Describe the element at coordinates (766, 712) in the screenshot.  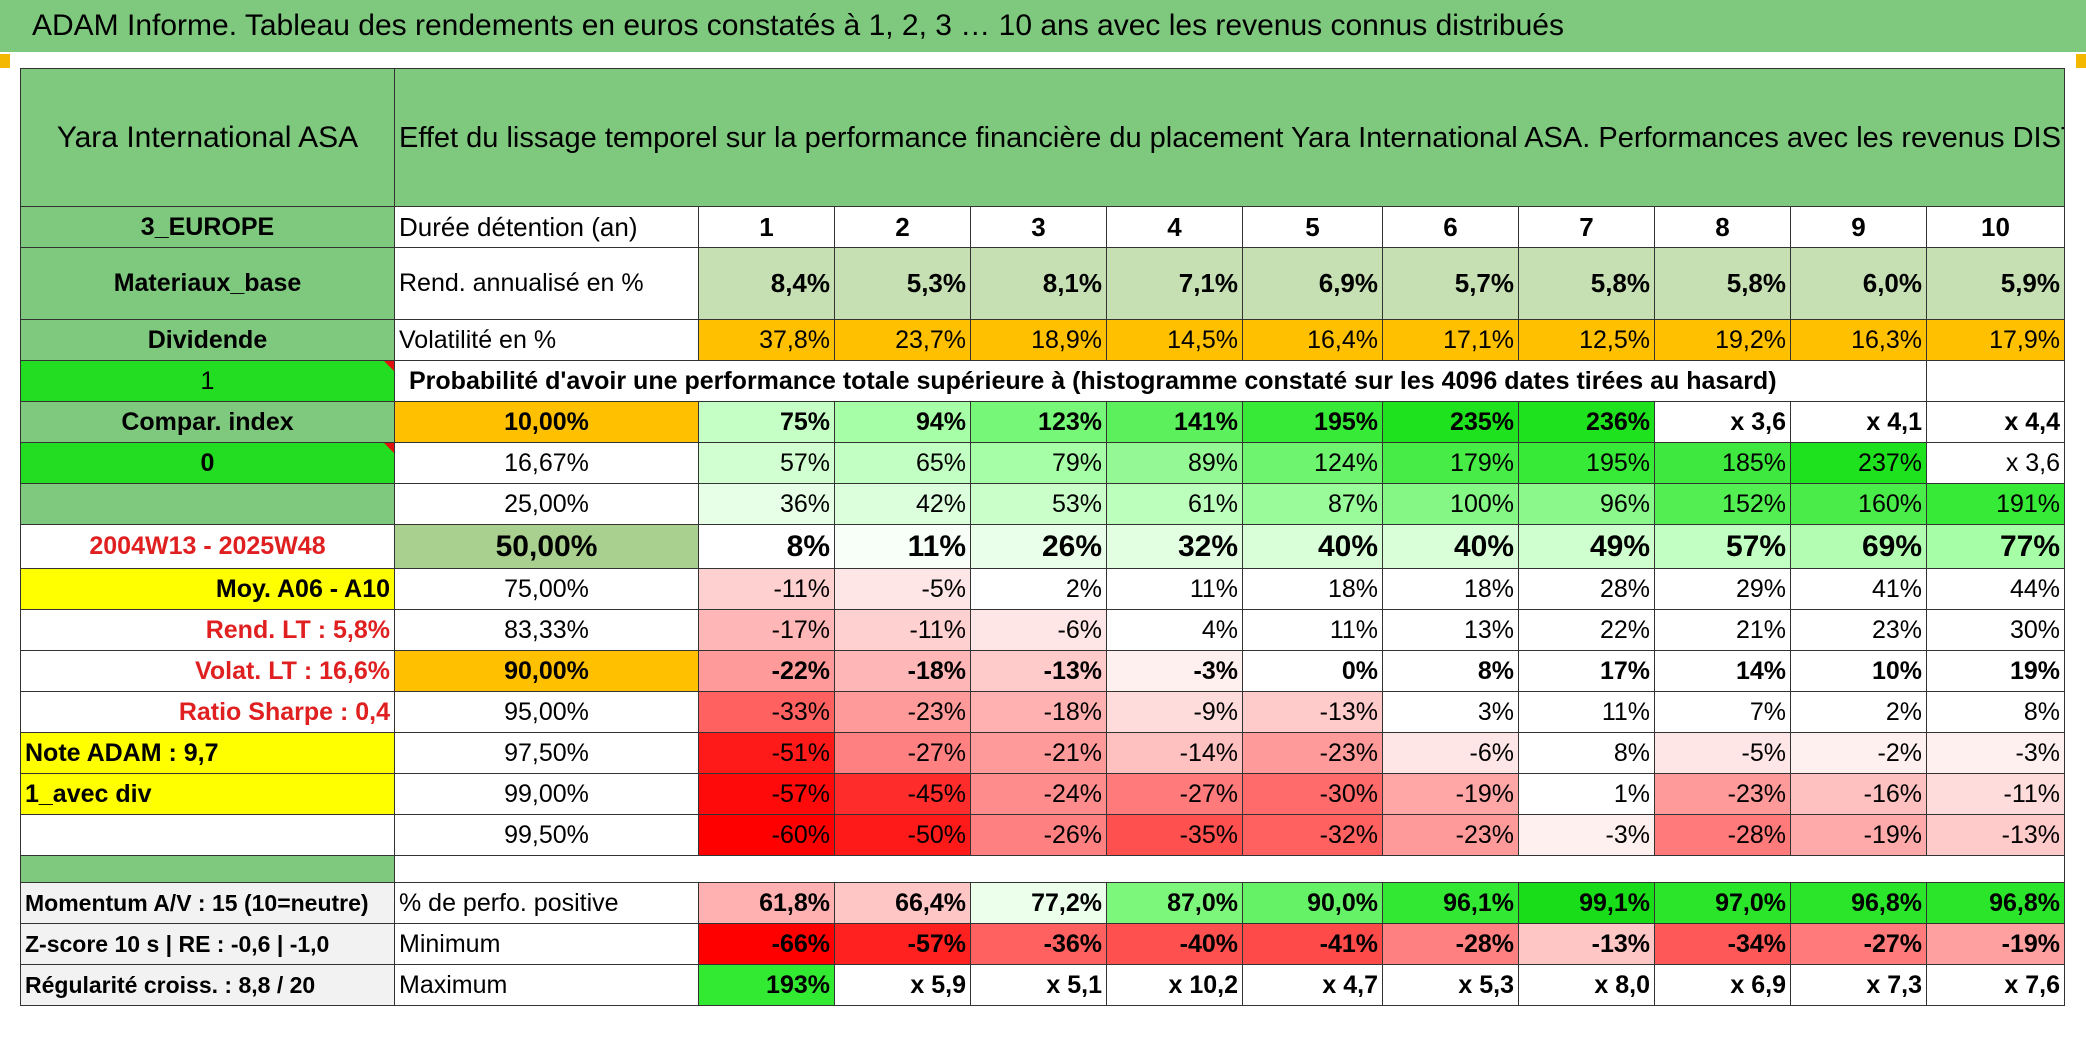
I see `percentile-value: -33%` at that location.